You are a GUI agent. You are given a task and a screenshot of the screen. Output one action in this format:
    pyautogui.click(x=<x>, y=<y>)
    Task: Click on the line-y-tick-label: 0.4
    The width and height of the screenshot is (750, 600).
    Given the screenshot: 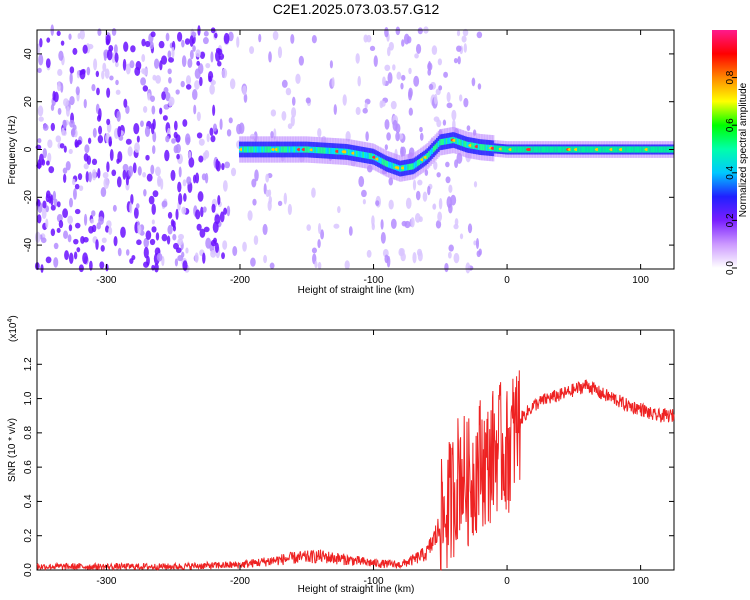 What is the action you would take?
    pyautogui.click(x=28, y=501)
    